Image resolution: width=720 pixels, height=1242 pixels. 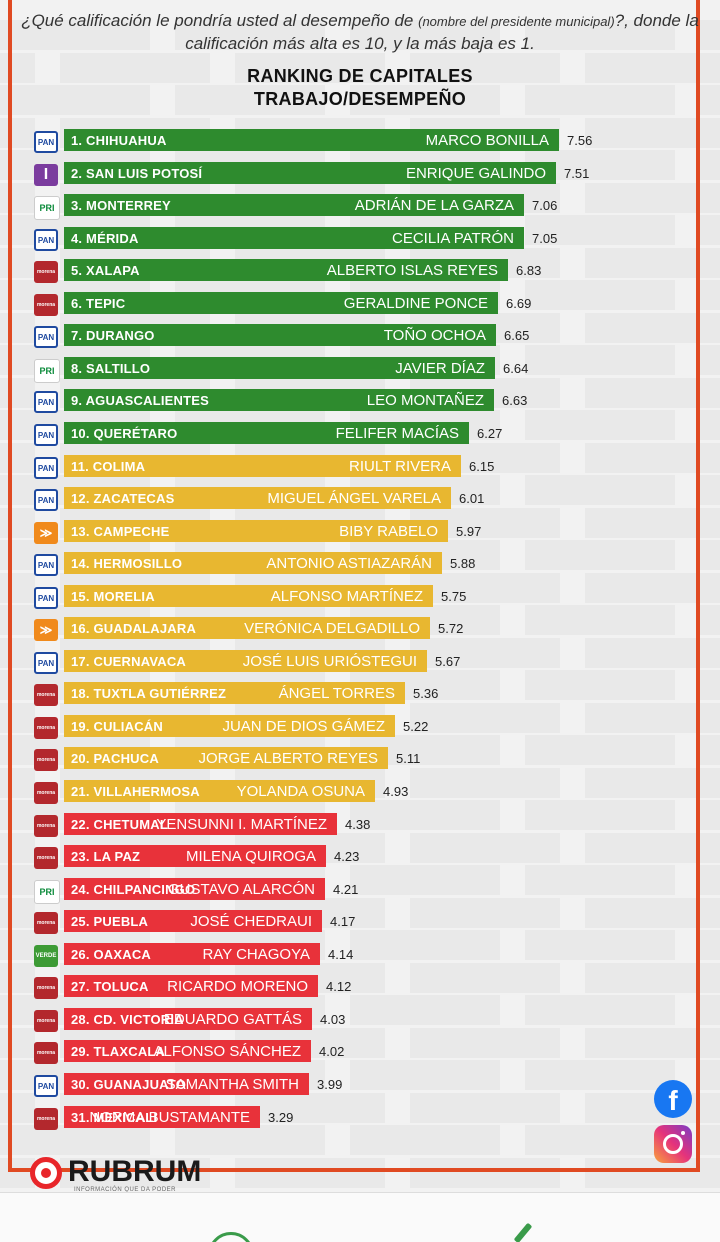 What do you see at coordinates (106, 856) in the screenshot?
I see `city-label: 23. LA PAZ` at bounding box center [106, 856].